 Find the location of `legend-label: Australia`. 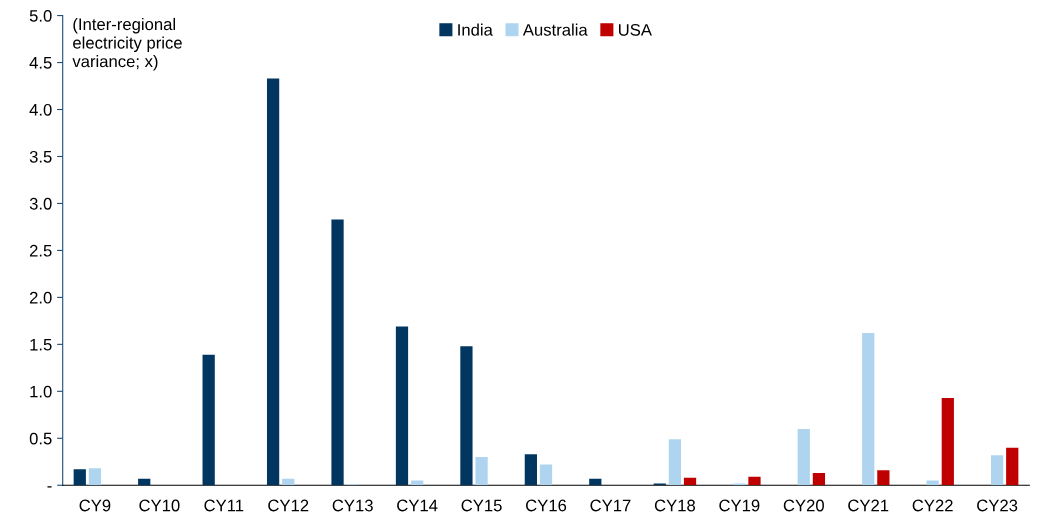

legend-label: Australia is located at coordinates (555, 29).